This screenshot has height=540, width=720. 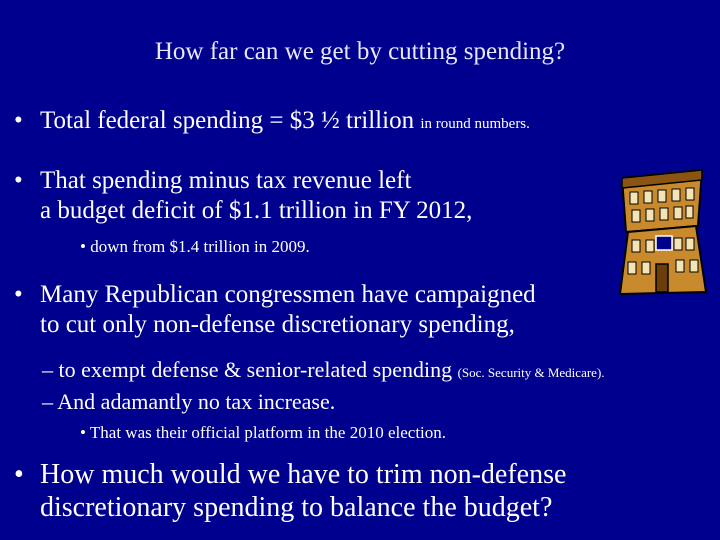 I want to click on bullet-text: Total federal spending = $3 ½ trillion, so click(x=227, y=120).